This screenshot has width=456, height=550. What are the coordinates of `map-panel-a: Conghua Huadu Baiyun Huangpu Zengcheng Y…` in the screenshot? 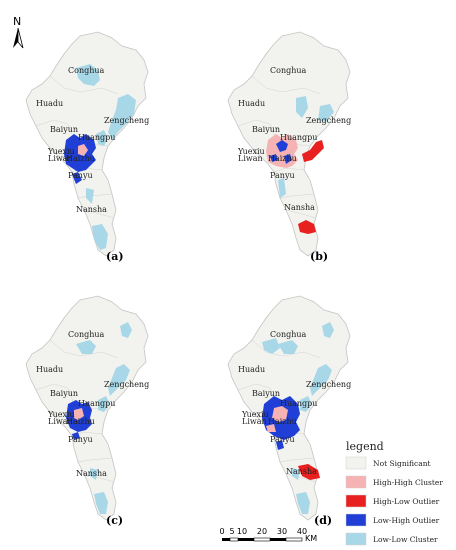 It's located at (87, 147).